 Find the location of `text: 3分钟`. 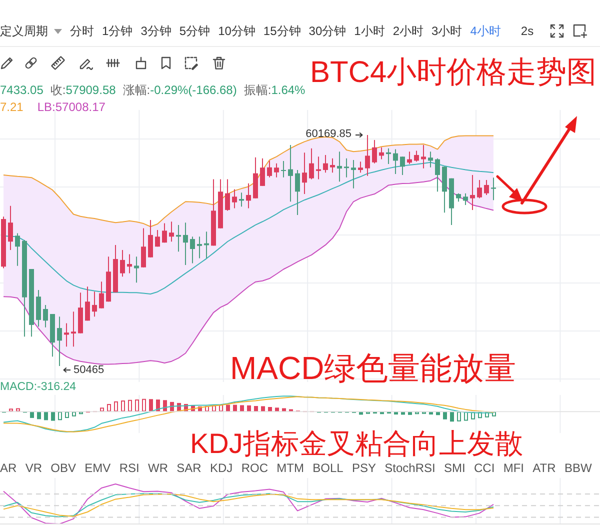

text: 3分钟 is located at coordinates (156, 31).